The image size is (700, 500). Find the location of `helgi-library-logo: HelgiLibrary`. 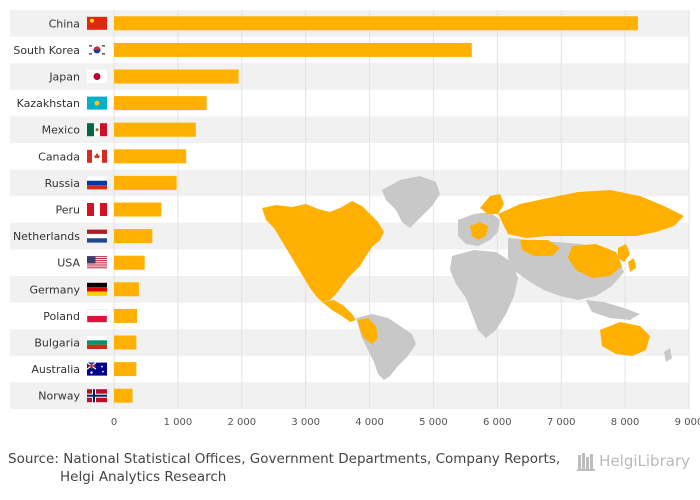

helgi-library-logo: HelgiLibrary is located at coordinates (633, 461).